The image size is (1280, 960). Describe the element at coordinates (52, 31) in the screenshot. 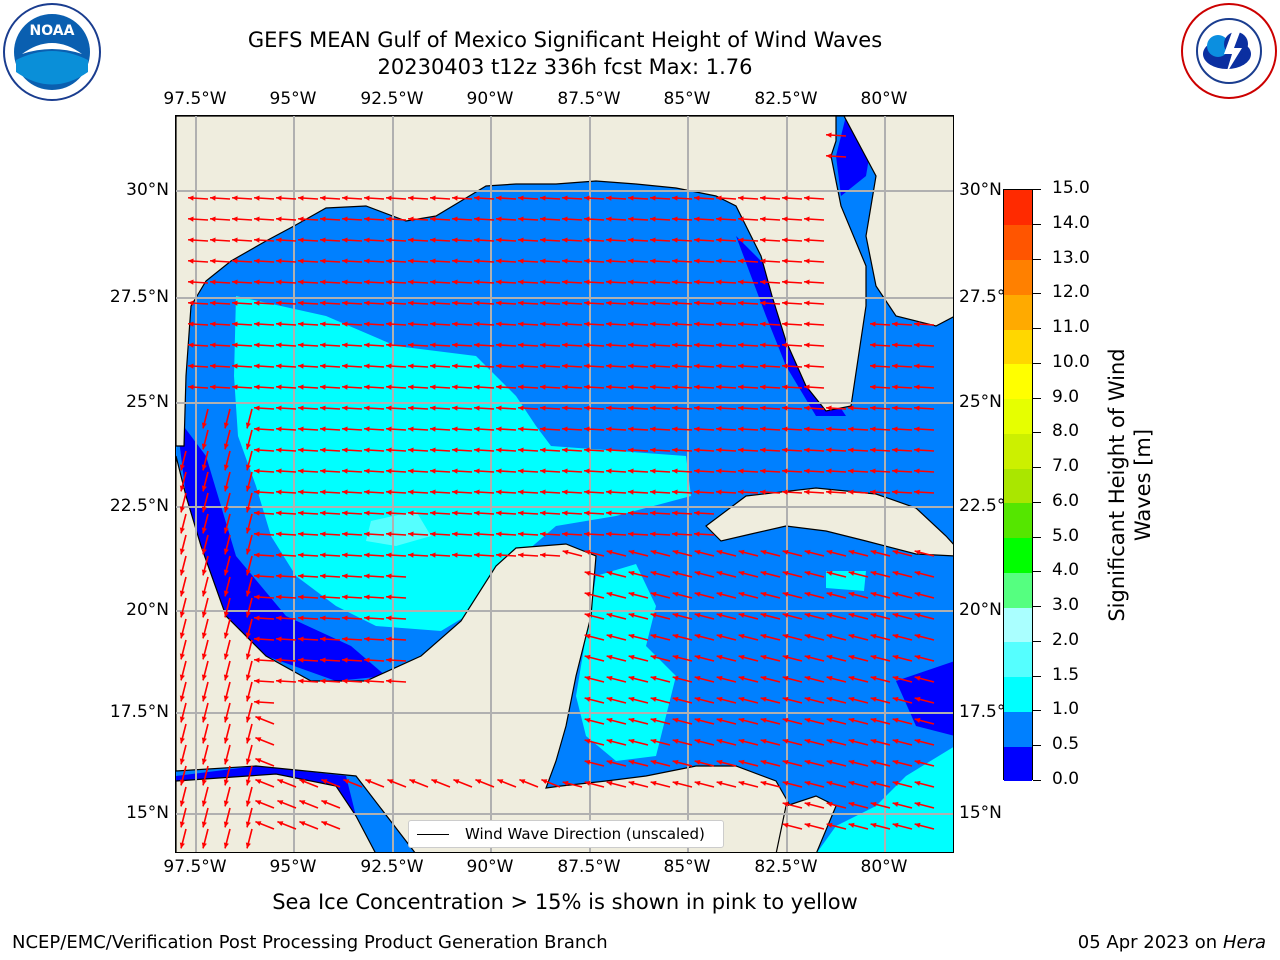

I see `noaa-logo-text: NOAA` at that location.